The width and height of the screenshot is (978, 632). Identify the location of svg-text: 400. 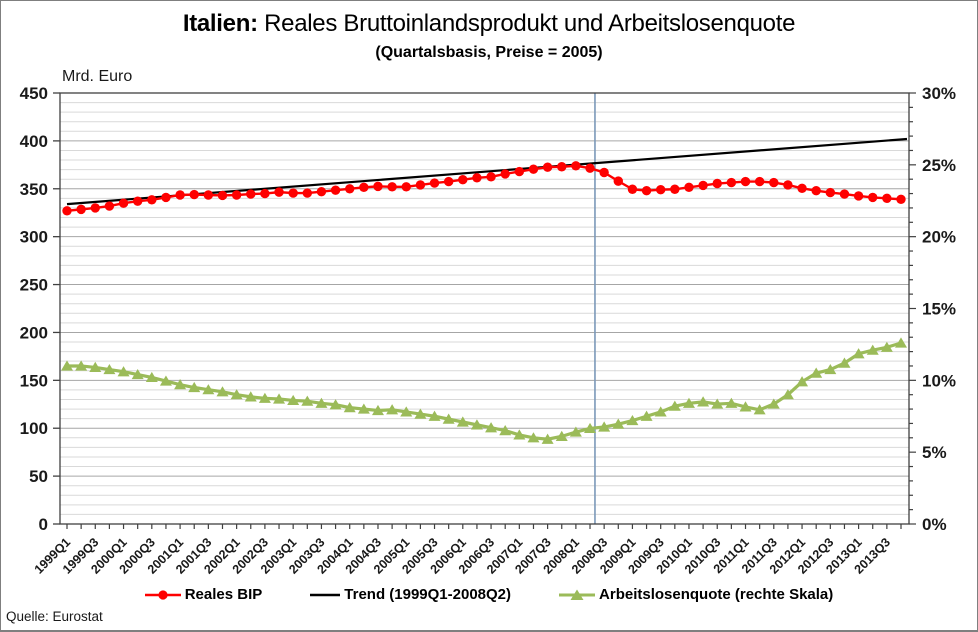
(34, 141).